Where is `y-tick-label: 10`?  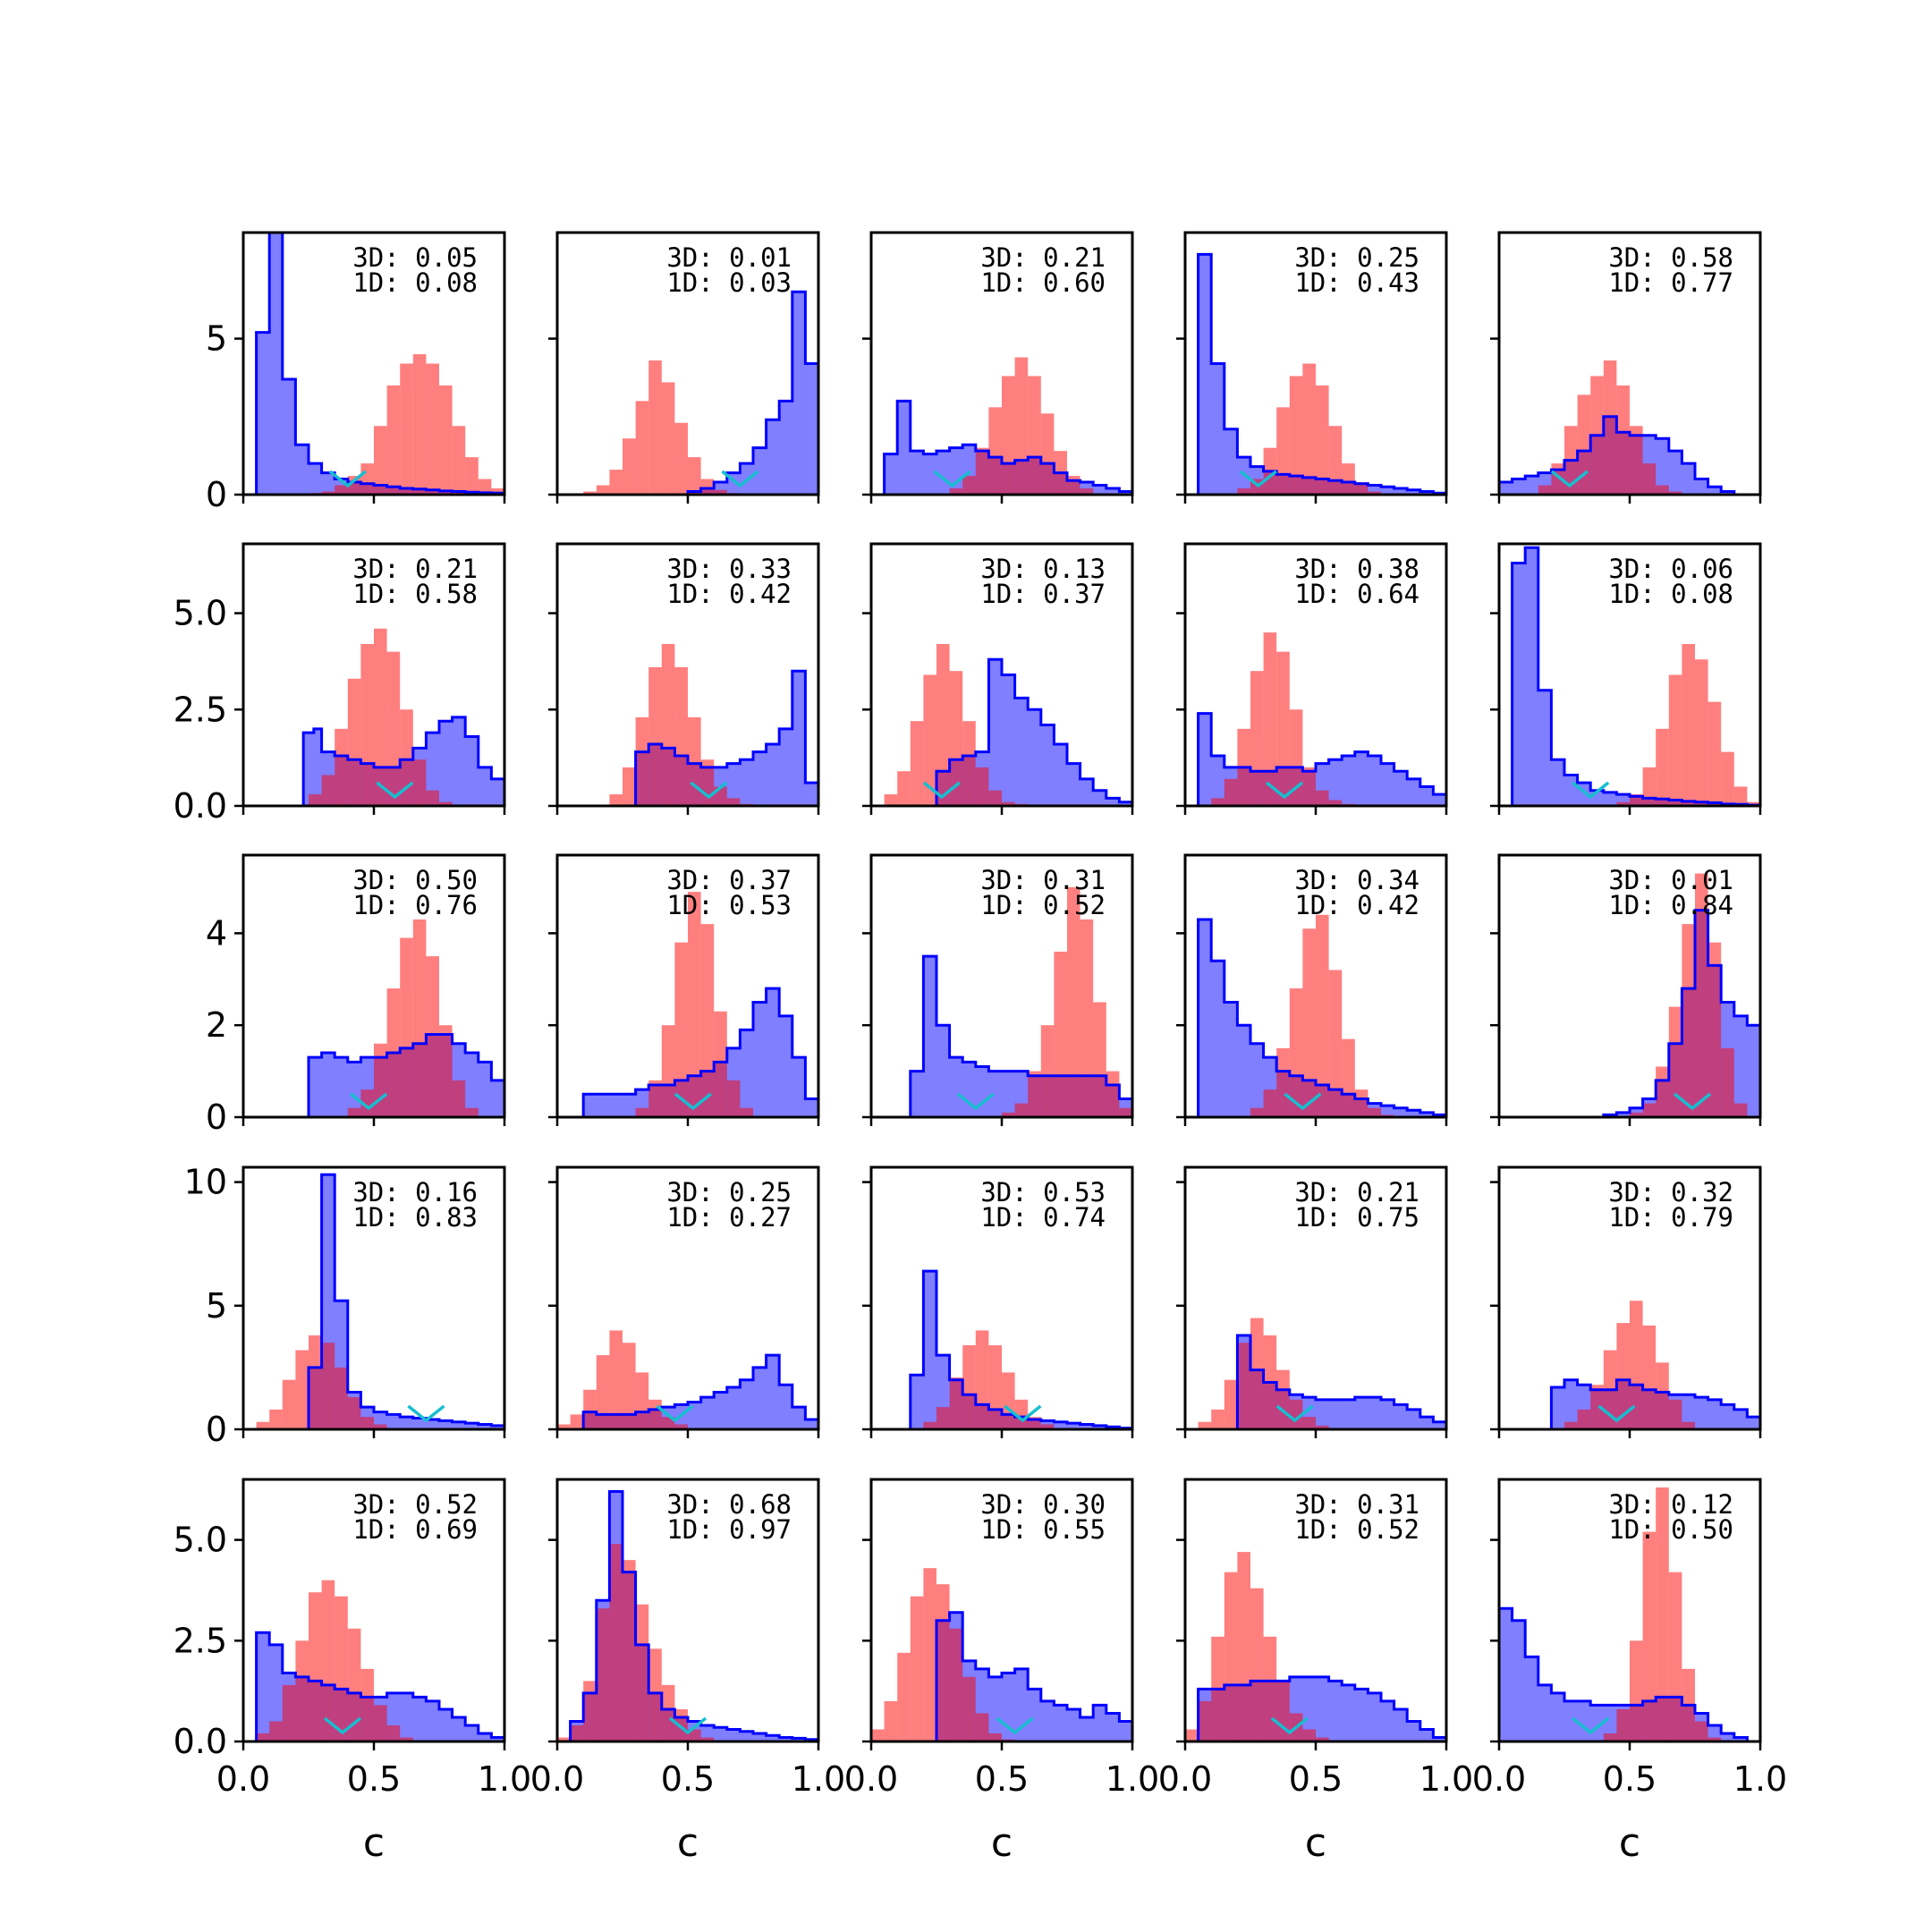 y-tick-label: 10 is located at coordinates (205, 1182).